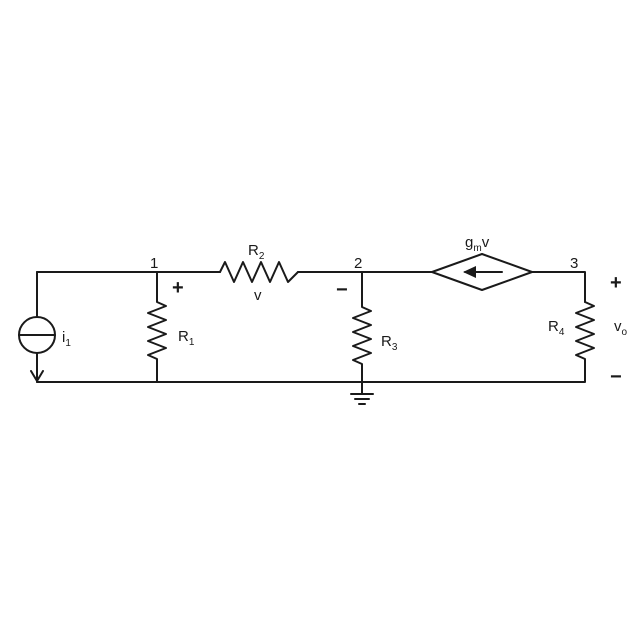 The image size is (640, 640). I want to click on label-r3: R3, so click(389, 343).